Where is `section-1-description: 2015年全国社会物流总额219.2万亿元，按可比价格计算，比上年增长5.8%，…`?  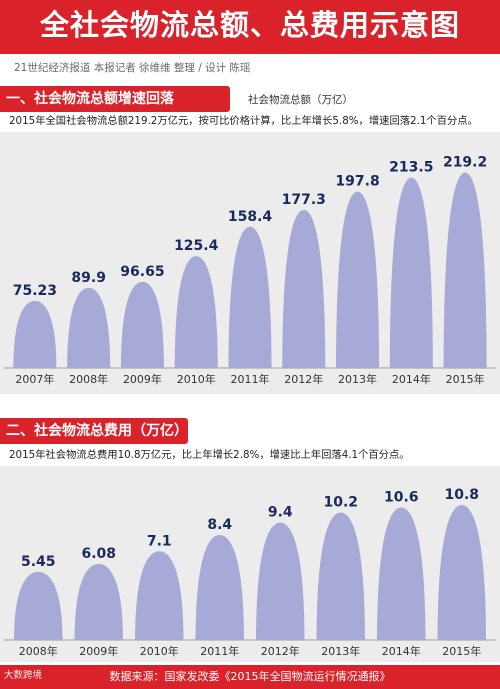
section-1-description: 2015年全国社会物流总额219.2万亿元，按可比价格计算，比上年增长5.8%，… is located at coordinates (243, 121).